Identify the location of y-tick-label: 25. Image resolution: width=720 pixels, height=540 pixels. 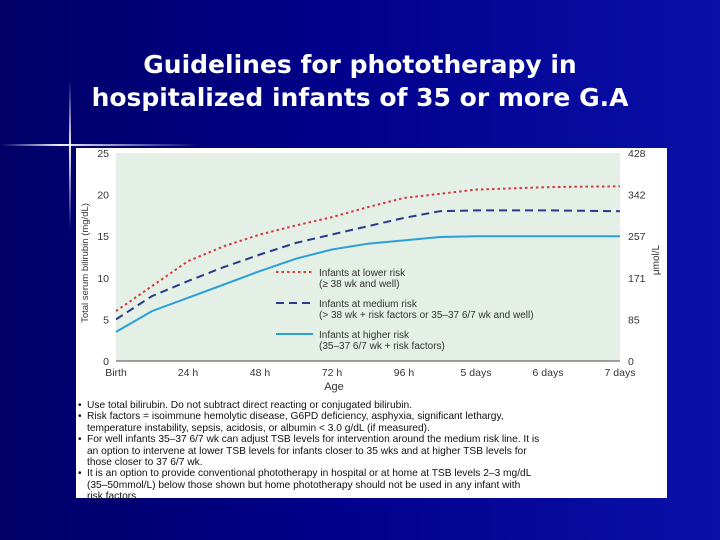
(103, 154).